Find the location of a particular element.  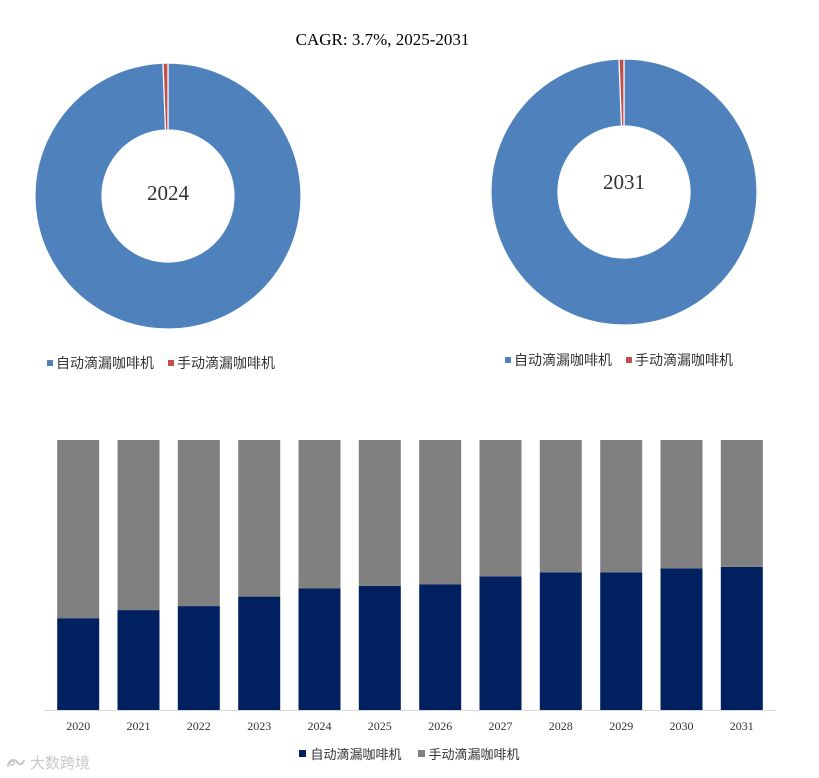

x-tick-label: 2030 is located at coordinates (682, 726).